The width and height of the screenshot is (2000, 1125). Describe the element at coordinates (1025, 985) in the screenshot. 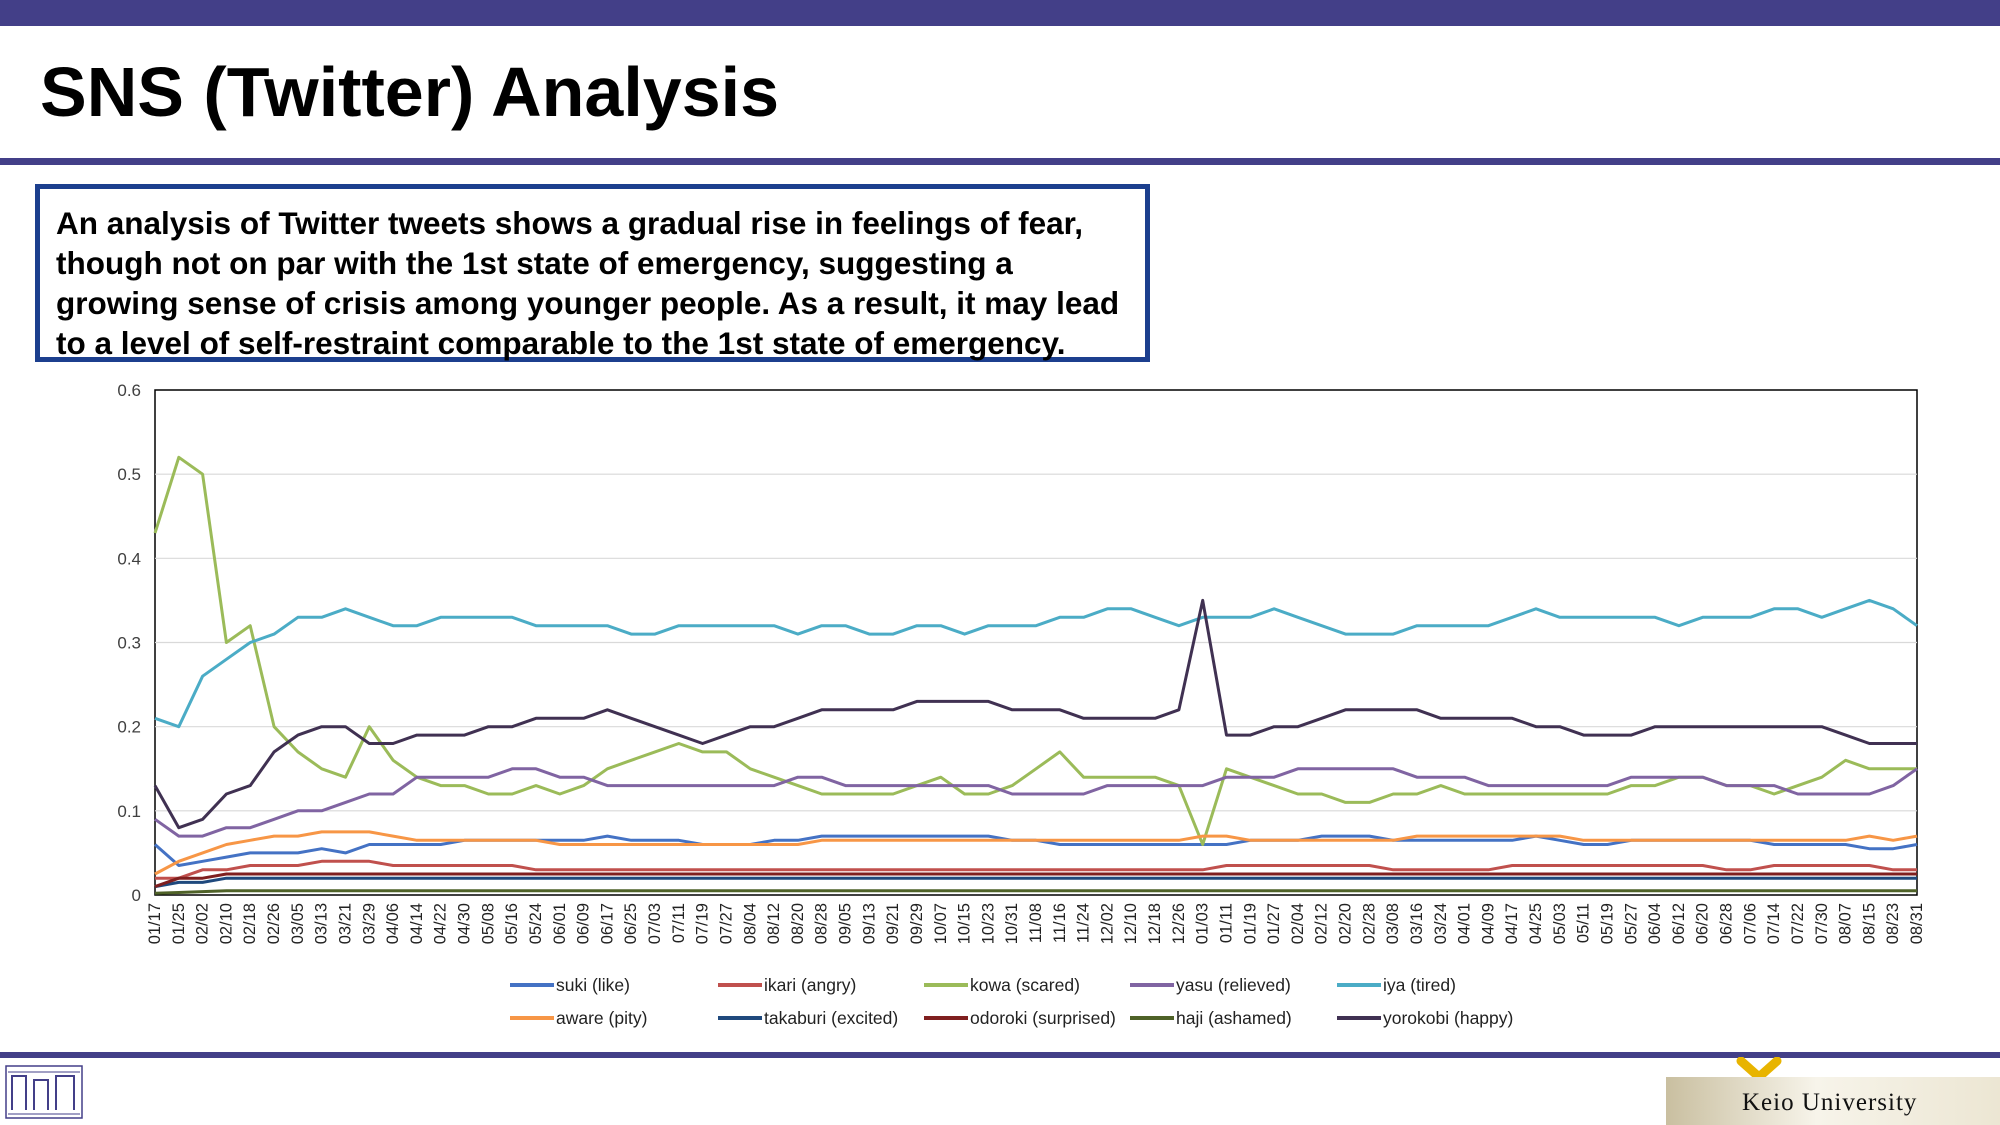

I see `legend-label: kowa (scared)` at that location.